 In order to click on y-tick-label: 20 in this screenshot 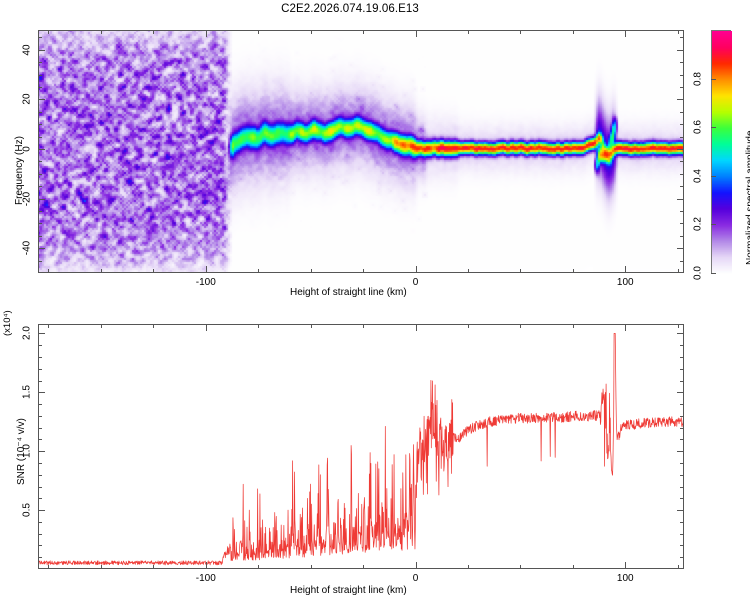, I will do `click(27, 99)`.